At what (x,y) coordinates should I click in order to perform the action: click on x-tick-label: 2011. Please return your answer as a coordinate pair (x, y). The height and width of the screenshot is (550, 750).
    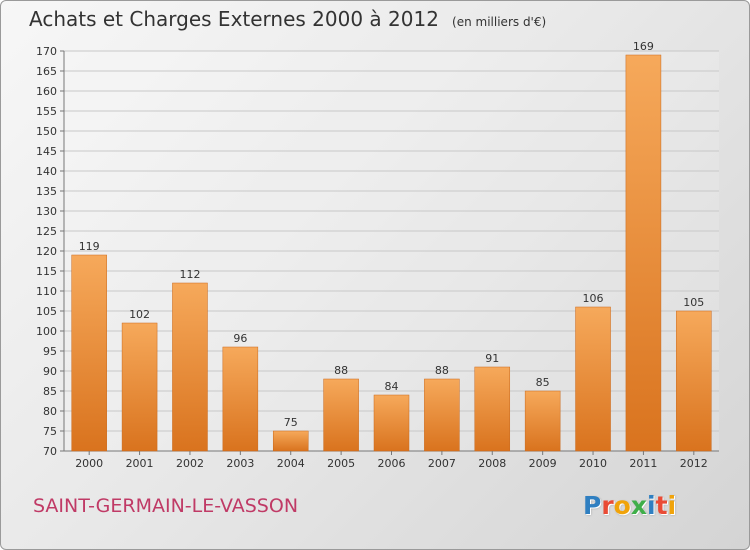
    Looking at the image, I should click on (643, 463).